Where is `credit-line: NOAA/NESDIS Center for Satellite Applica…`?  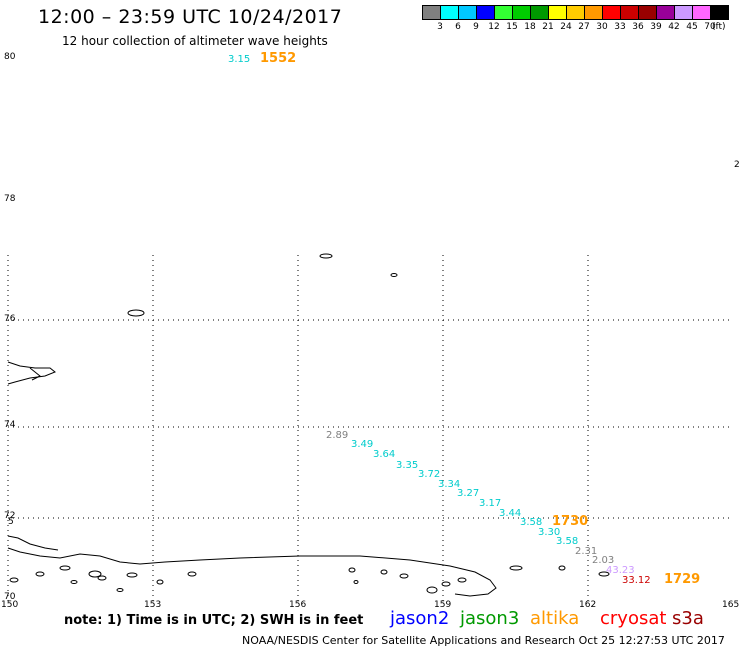 credit-line: NOAA/NESDIS Center for Satellite Applica… is located at coordinates (483, 640).